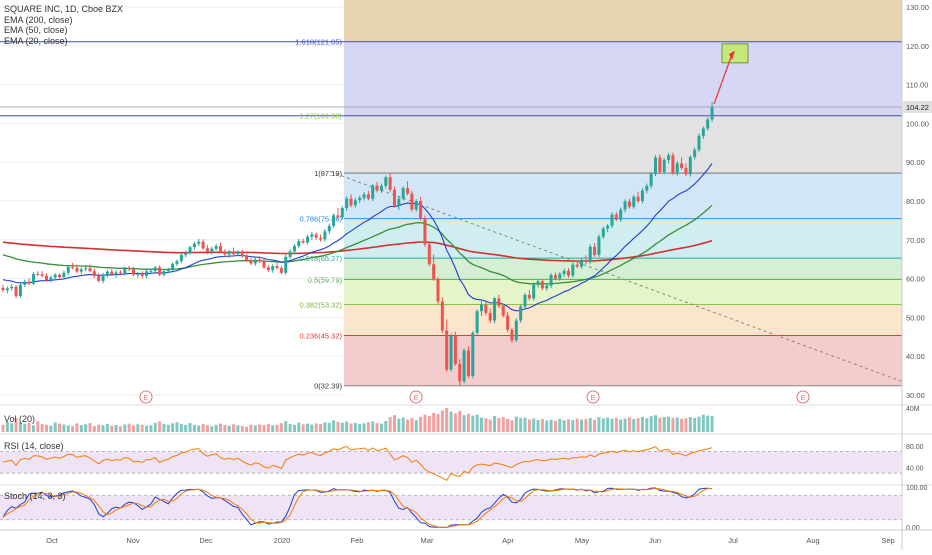 Image resolution: width=932 pixels, height=555 pixels. I want to click on fib-zone-top, so click(623, 21).